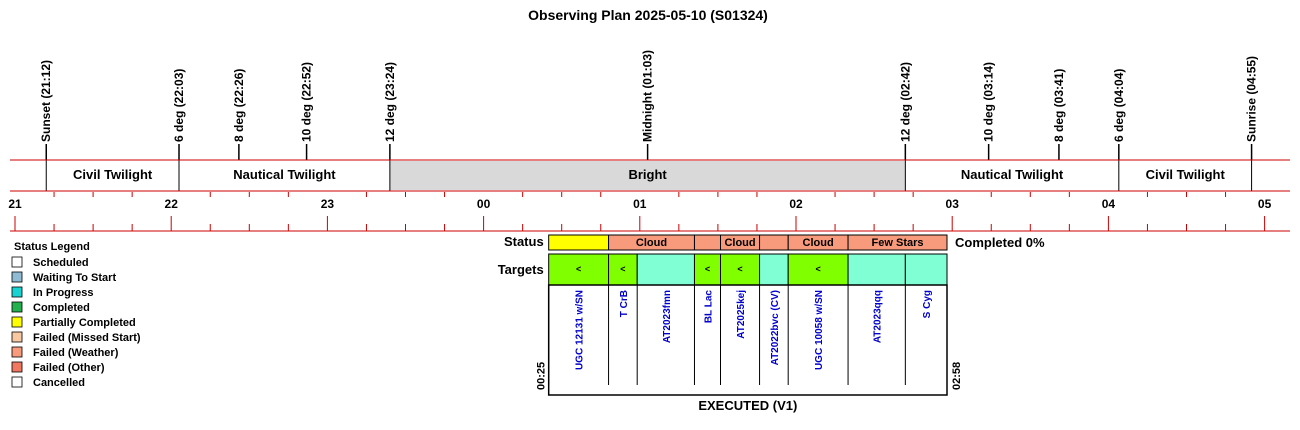  I want to click on legend-title: Status Legend, so click(52, 247).